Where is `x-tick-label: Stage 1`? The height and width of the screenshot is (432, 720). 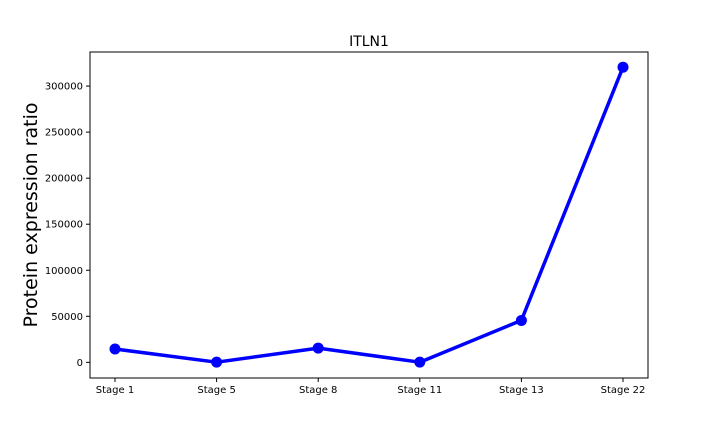
x-tick-label: Stage 1 is located at coordinates (115, 390).